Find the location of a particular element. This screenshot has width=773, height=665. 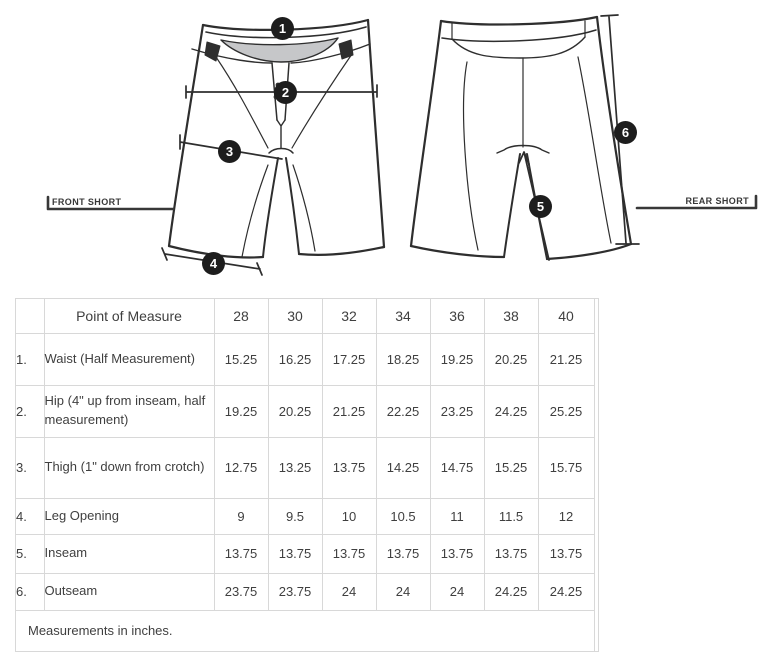

rear-leg-seam-left is located at coordinates (471, 156).